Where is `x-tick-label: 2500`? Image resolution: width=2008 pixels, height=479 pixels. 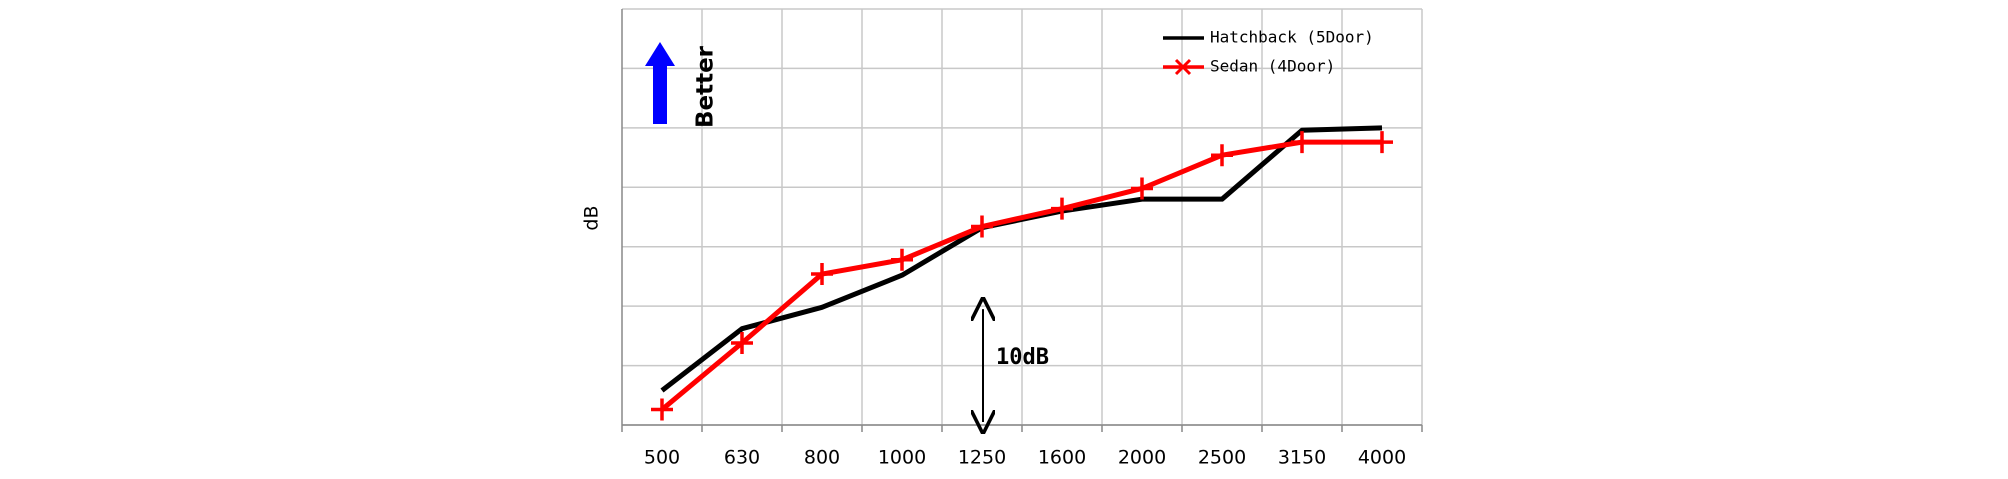
x-tick-label: 2500 is located at coordinates (1222, 458).